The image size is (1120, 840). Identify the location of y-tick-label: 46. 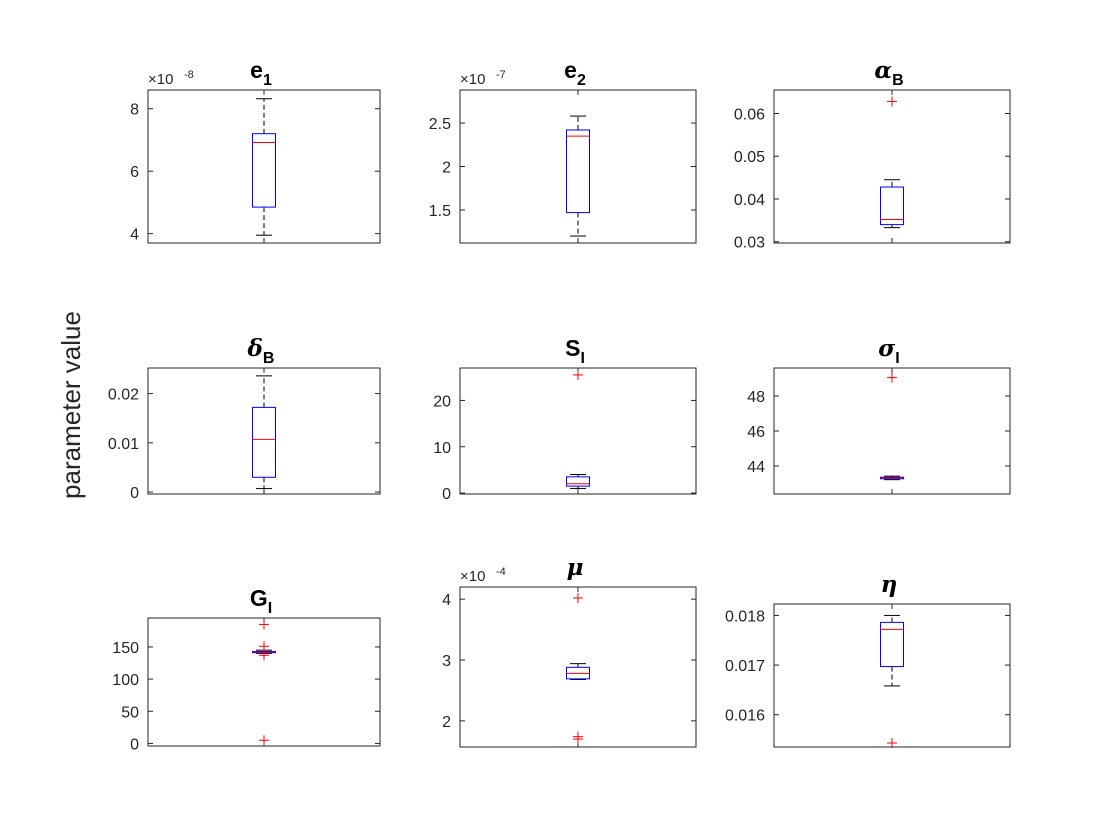
(756, 432).